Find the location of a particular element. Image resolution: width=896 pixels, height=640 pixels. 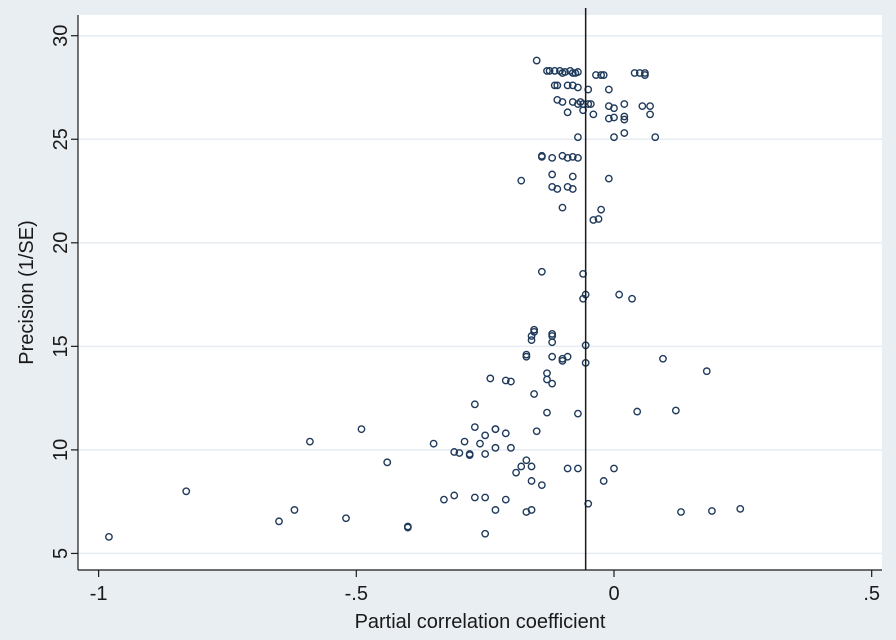

y-tick-label: 5 is located at coordinates (61, 553).